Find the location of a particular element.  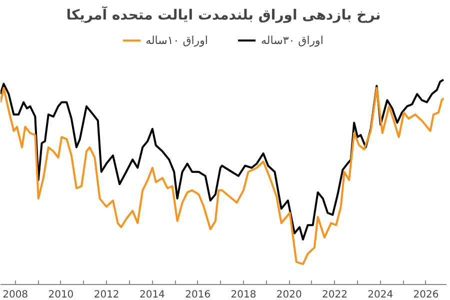

legend-label: اوراق ۱۰ساله is located at coordinates (177, 40).